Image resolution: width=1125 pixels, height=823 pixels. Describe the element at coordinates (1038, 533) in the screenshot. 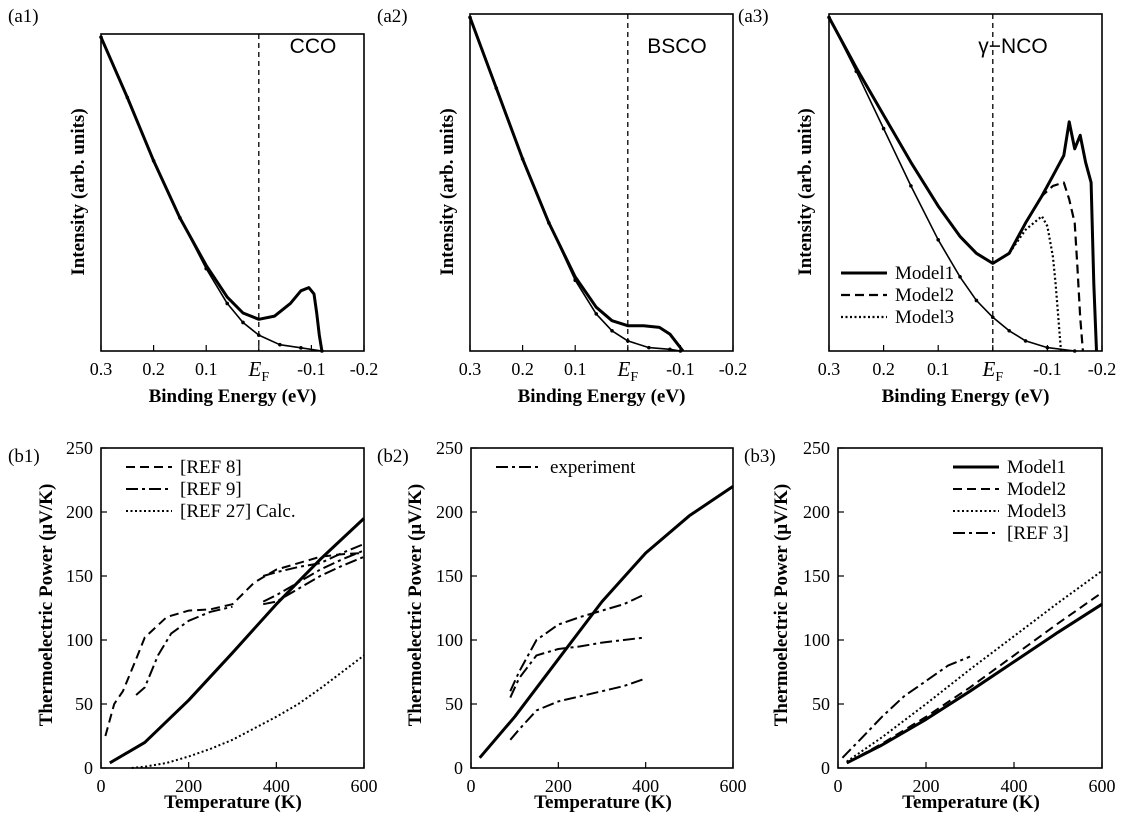

I see `legend-label: [REF 3]` at that location.